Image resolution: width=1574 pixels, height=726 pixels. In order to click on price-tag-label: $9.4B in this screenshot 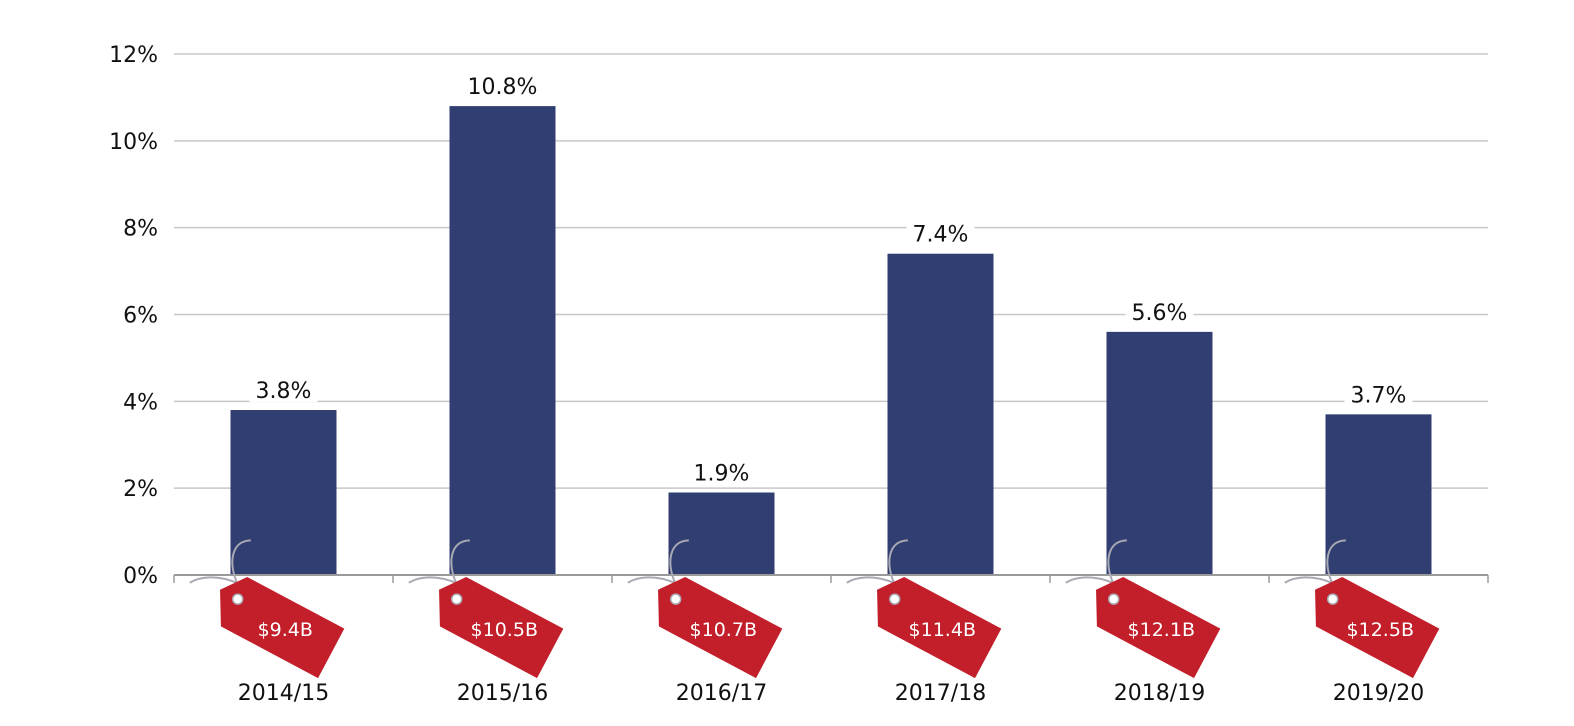, I will do `click(285, 630)`.